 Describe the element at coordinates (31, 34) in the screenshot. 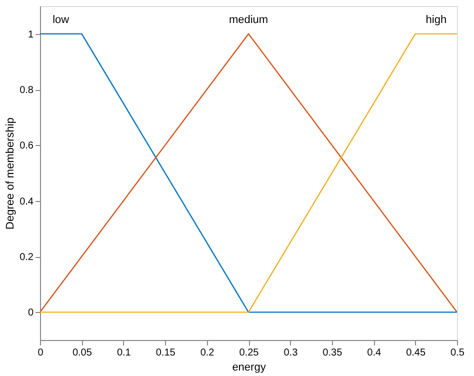

I see `y-tick-label: 1` at that location.